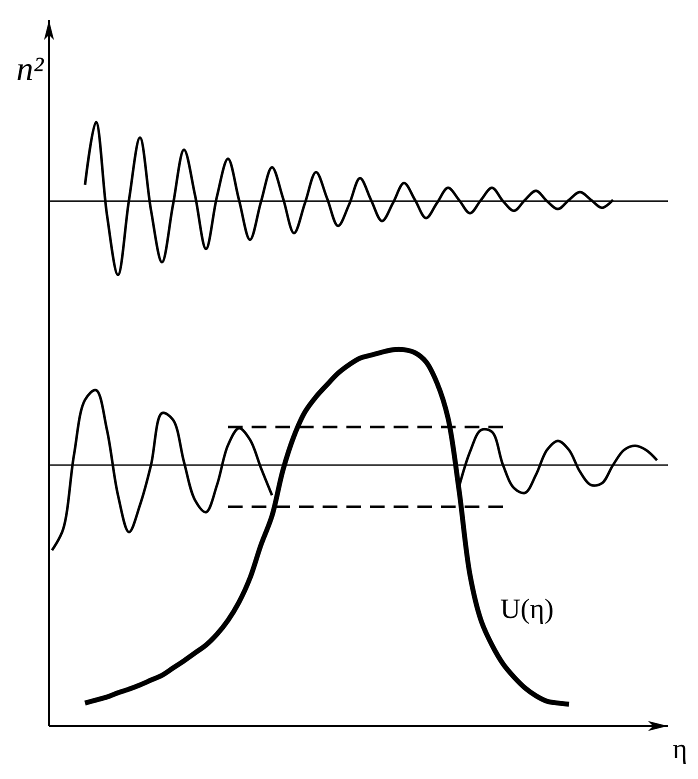  What do you see at coordinates (527, 609) in the screenshot?
I see `annotation: U(η)` at bounding box center [527, 609].